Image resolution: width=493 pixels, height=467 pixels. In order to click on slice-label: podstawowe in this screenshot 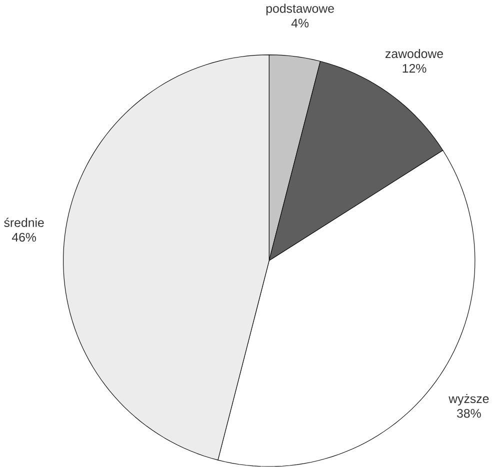, I will do `click(300, 10)`.